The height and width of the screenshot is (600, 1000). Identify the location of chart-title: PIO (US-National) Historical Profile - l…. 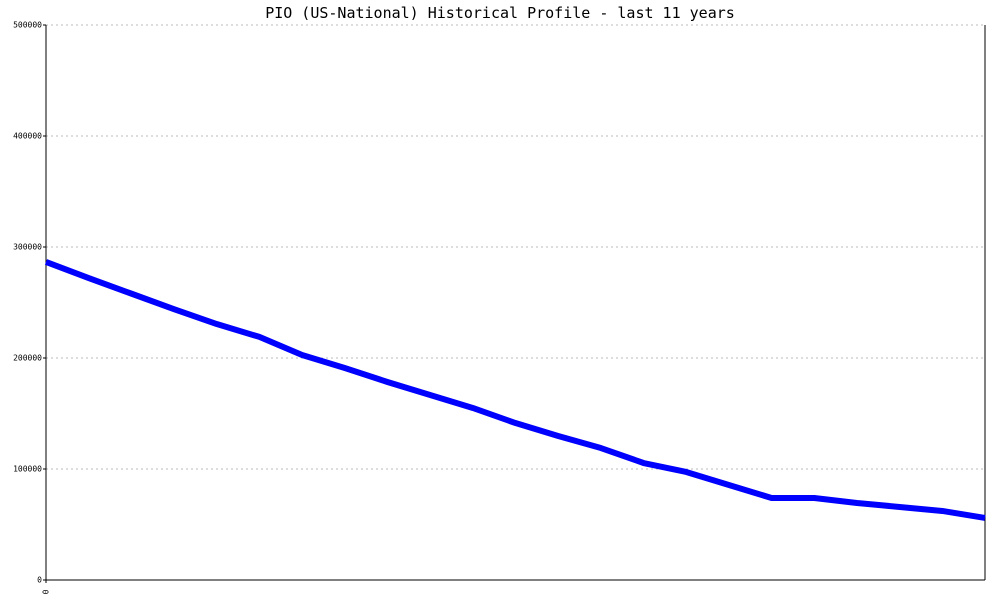
(500, 13).